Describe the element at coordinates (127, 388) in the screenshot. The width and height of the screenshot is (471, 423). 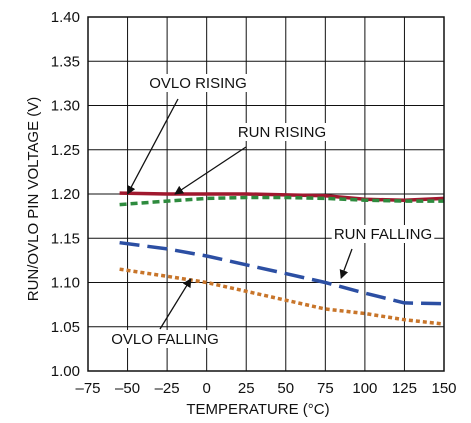
I see `x-tick-label: –50` at that location.